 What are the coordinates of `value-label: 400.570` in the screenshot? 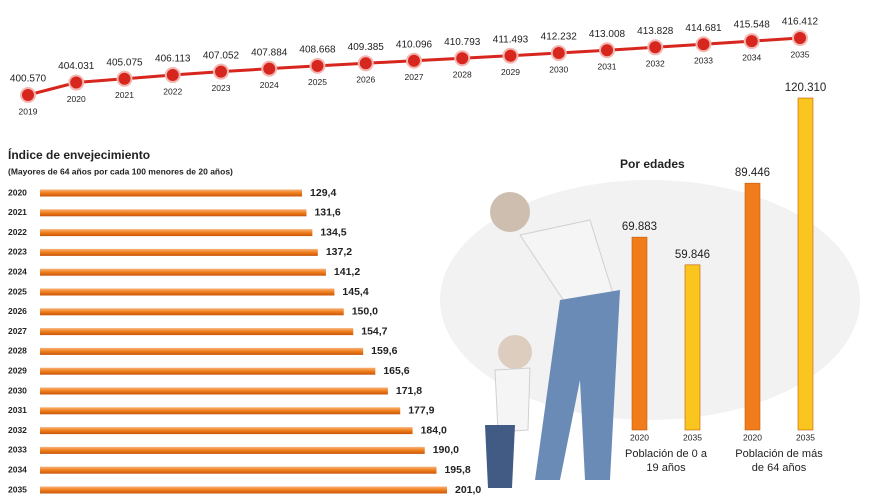 It's located at (28, 79).